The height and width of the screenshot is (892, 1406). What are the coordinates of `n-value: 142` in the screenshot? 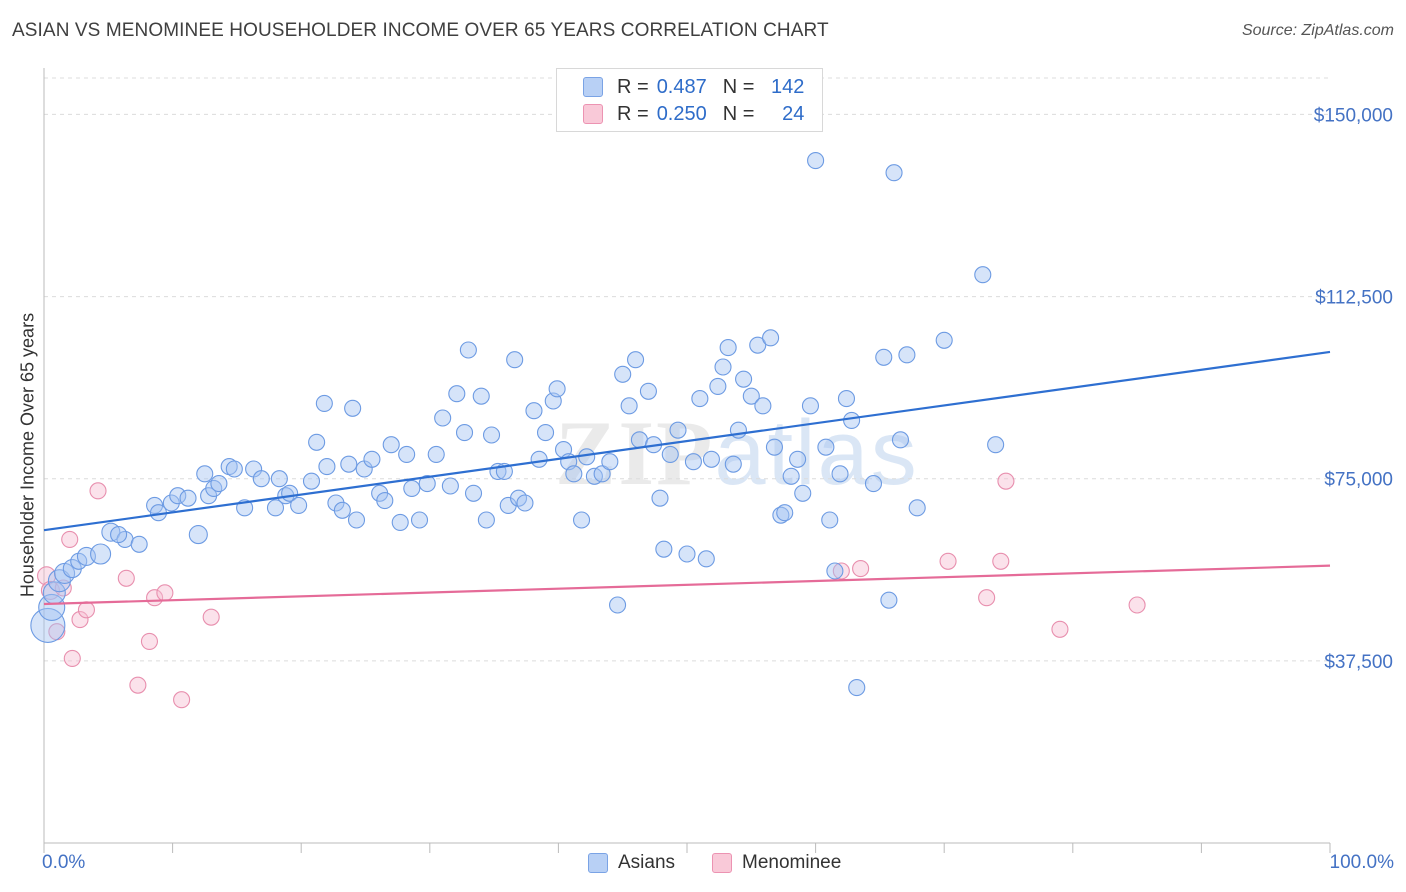 It's located at (788, 86).